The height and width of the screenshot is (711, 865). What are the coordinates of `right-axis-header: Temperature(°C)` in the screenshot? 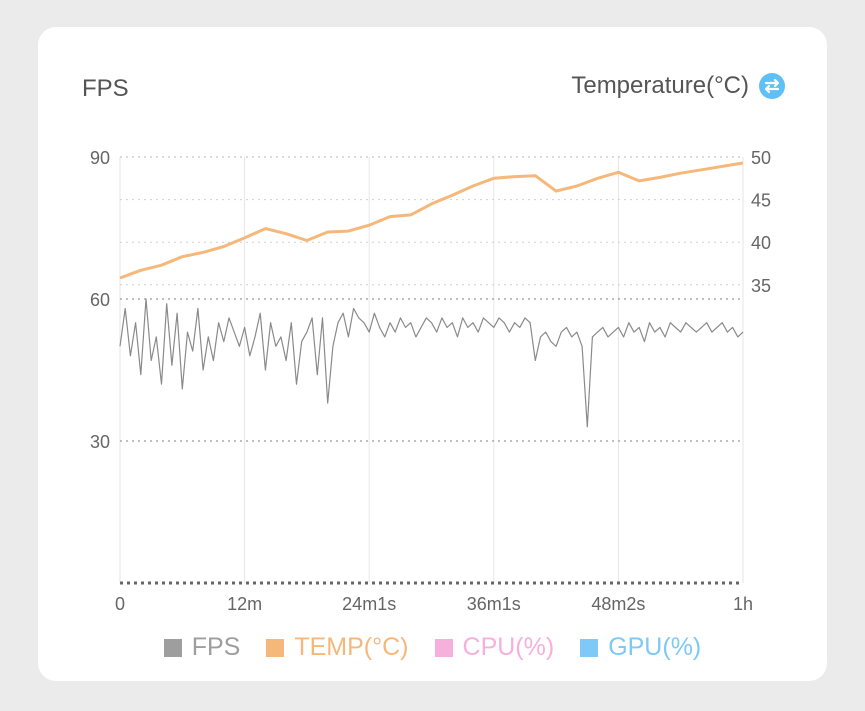 It's located at (678, 86).